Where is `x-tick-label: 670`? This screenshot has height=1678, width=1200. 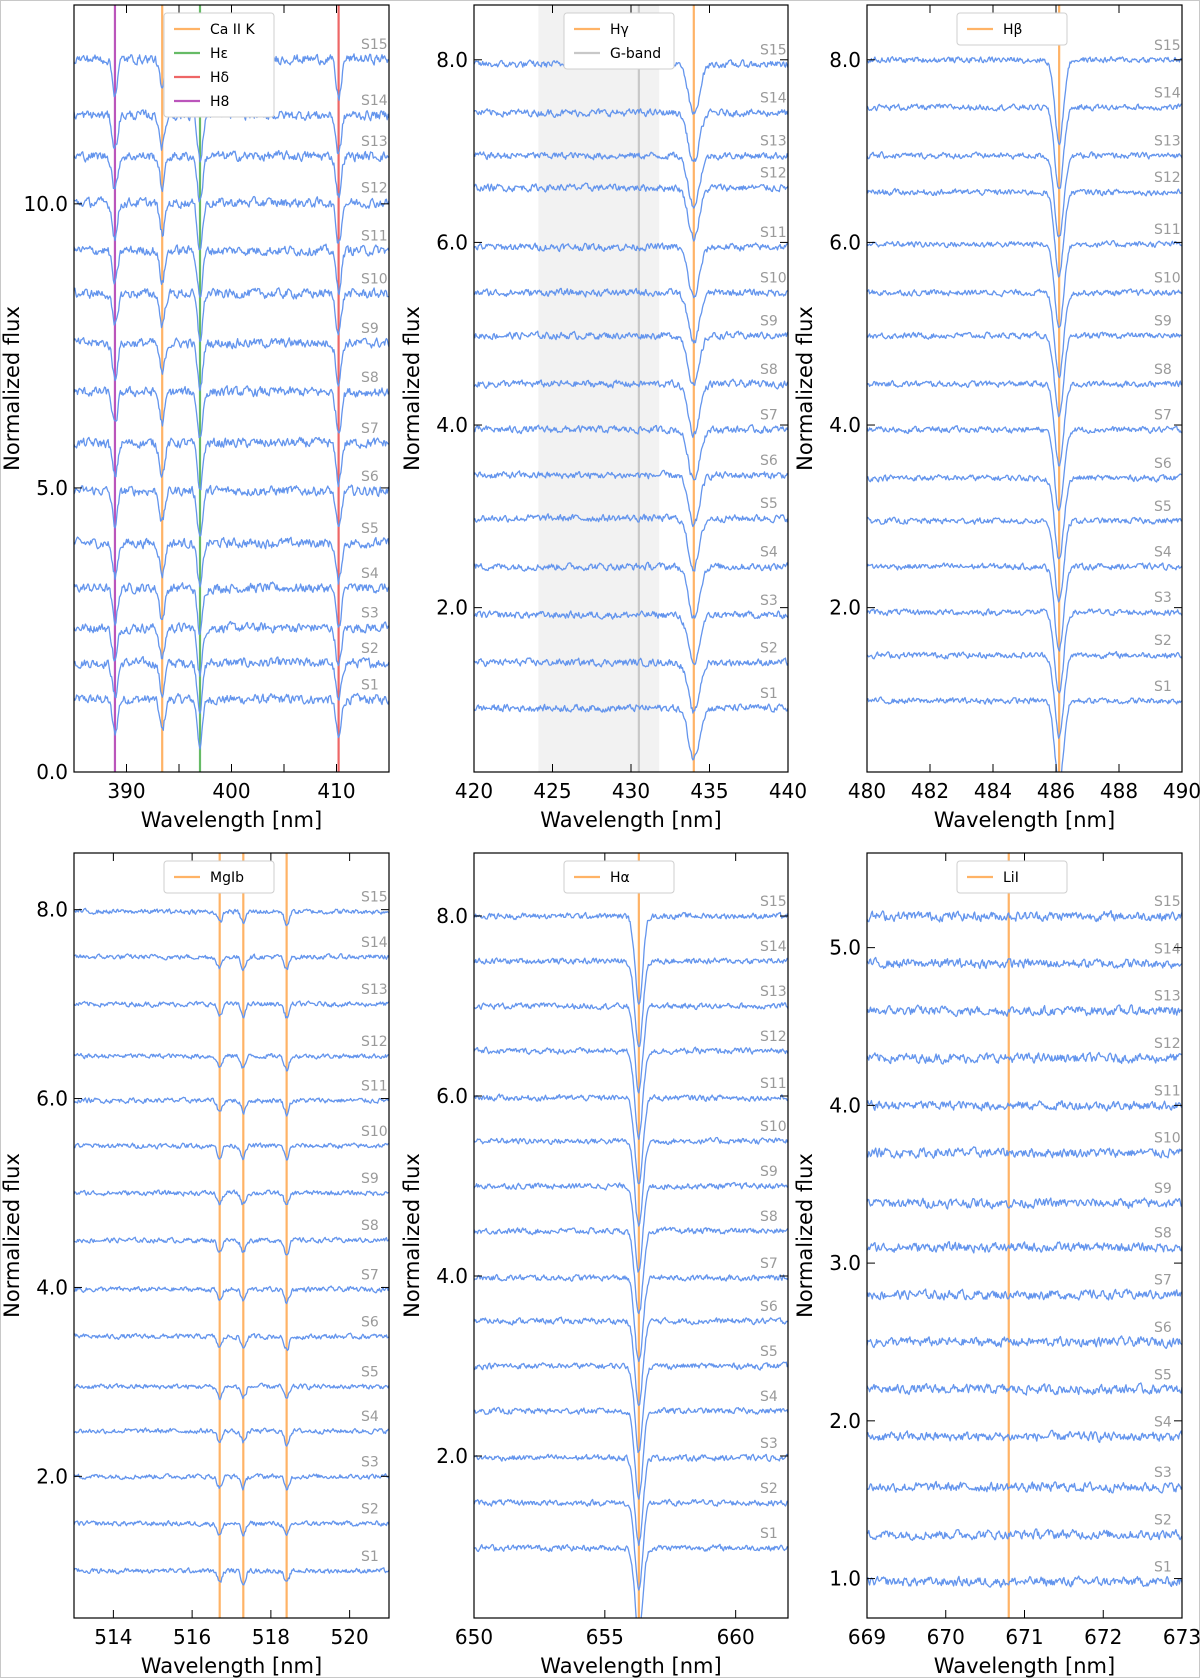 x-tick-label: 670 is located at coordinates (946, 1637).